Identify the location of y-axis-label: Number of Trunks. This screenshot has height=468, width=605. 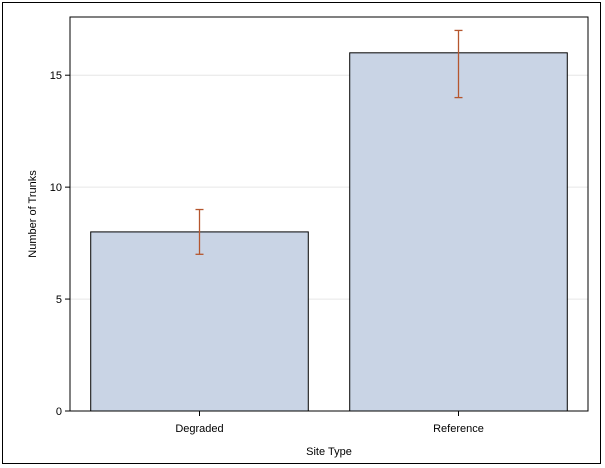
(33, 214).